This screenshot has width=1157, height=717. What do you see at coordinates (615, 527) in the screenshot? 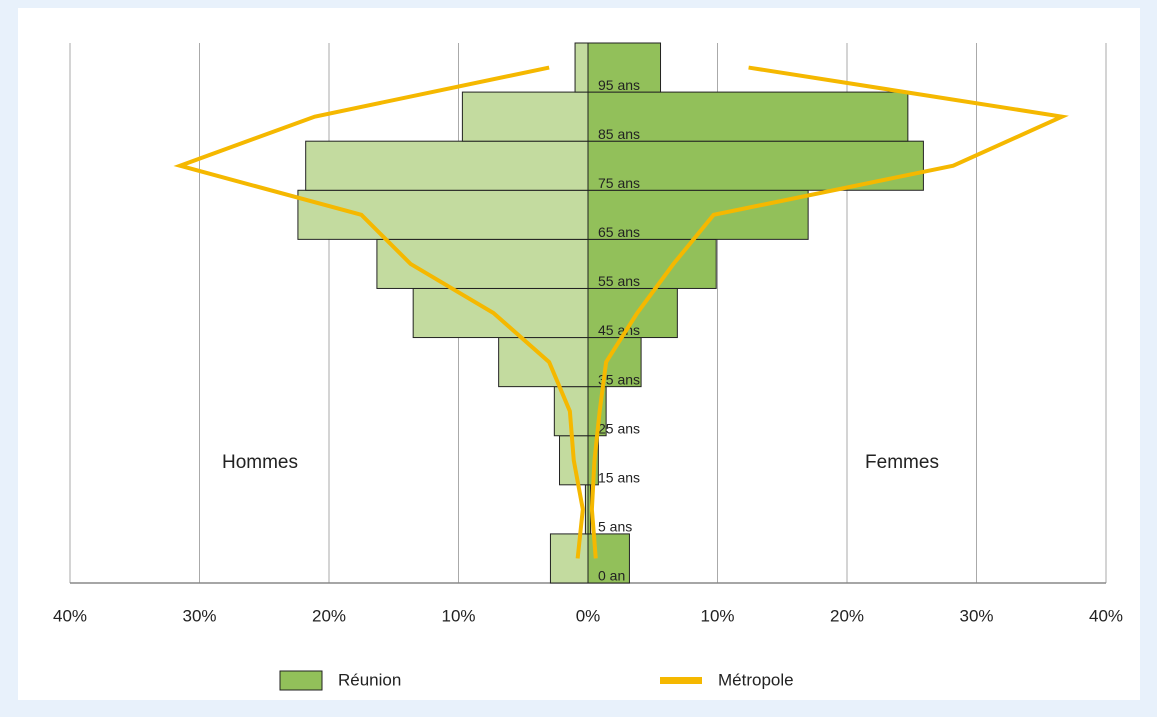
I see `y-category-label: 5 ans` at bounding box center [615, 527].